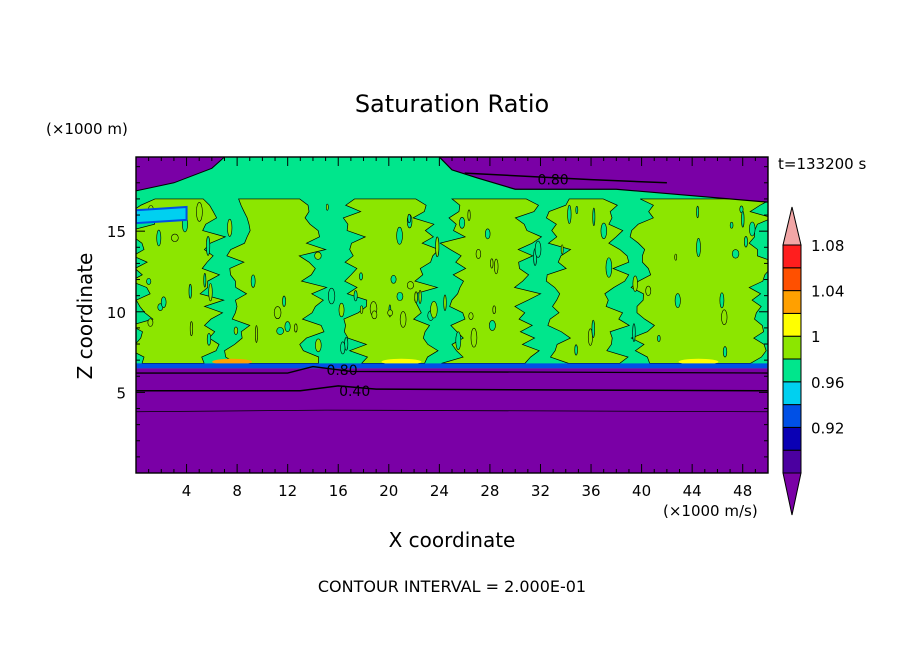 The image size is (904, 654). What do you see at coordinates (287, 491) in the screenshot?
I see `x-tick-label: 12` at bounding box center [287, 491].